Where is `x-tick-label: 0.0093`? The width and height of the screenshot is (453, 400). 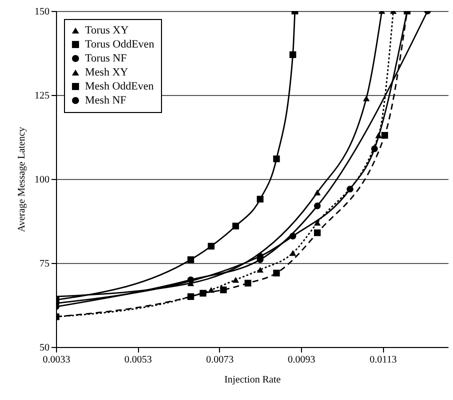 x-tick-label: 0.0093 is located at coordinates (302, 360).